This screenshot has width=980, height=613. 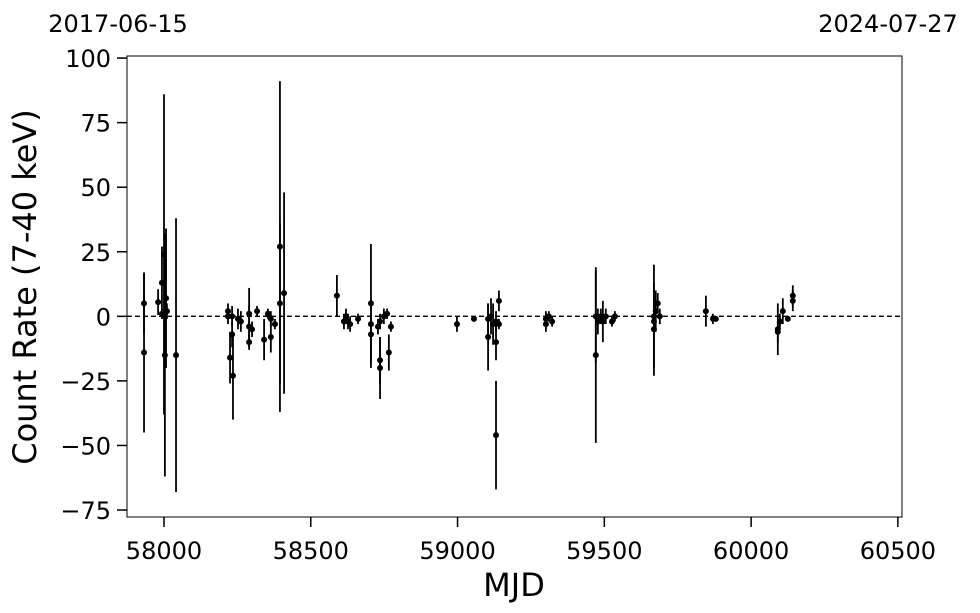 What do you see at coordinates (95, 253) in the screenshot?
I see `y-tick-label: 25` at bounding box center [95, 253].